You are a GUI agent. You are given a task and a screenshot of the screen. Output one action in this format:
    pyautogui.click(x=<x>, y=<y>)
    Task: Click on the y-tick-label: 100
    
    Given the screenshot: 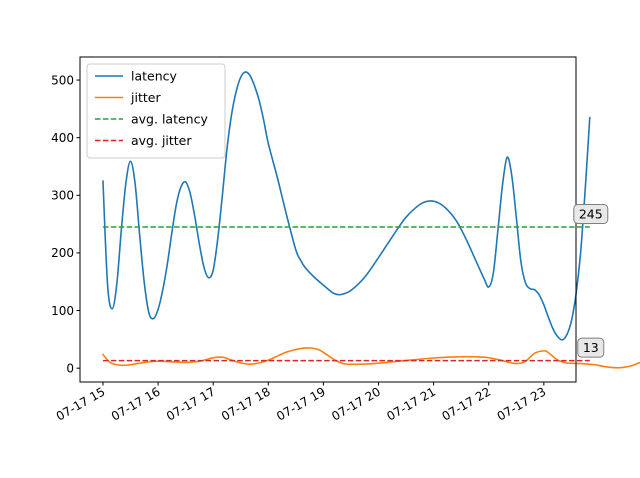 What is the action you would take?
    pyautogui.click(x=62, y=311)
    